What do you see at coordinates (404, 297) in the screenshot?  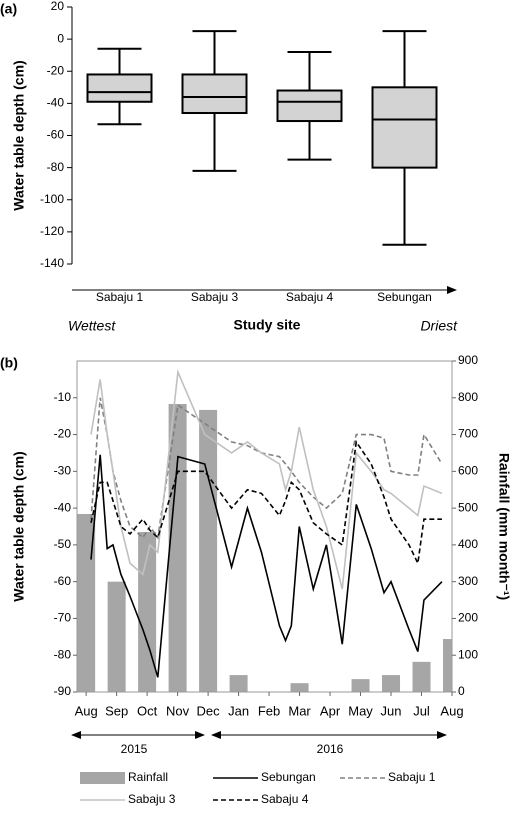 I see `x-tick-label: Sebungan` at bounding box center [404, 297].